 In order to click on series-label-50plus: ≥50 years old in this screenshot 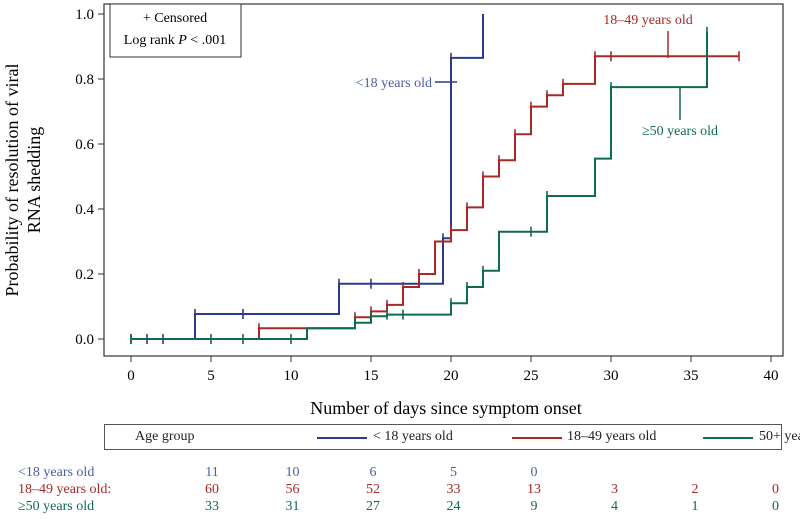, I will do `click(680, 131)`.